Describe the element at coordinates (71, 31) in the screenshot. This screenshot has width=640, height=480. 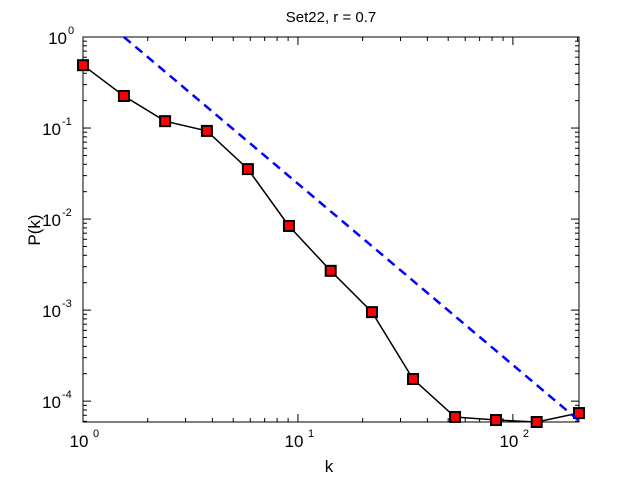
I see `y-tick-exponent: 0` at that location.